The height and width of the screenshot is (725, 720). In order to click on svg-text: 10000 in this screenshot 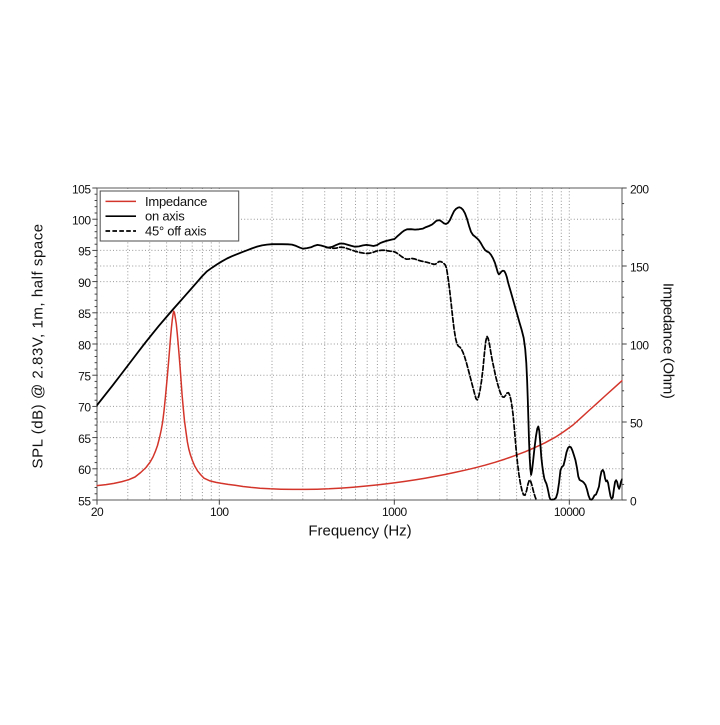, I will do `click(570, 512)`.